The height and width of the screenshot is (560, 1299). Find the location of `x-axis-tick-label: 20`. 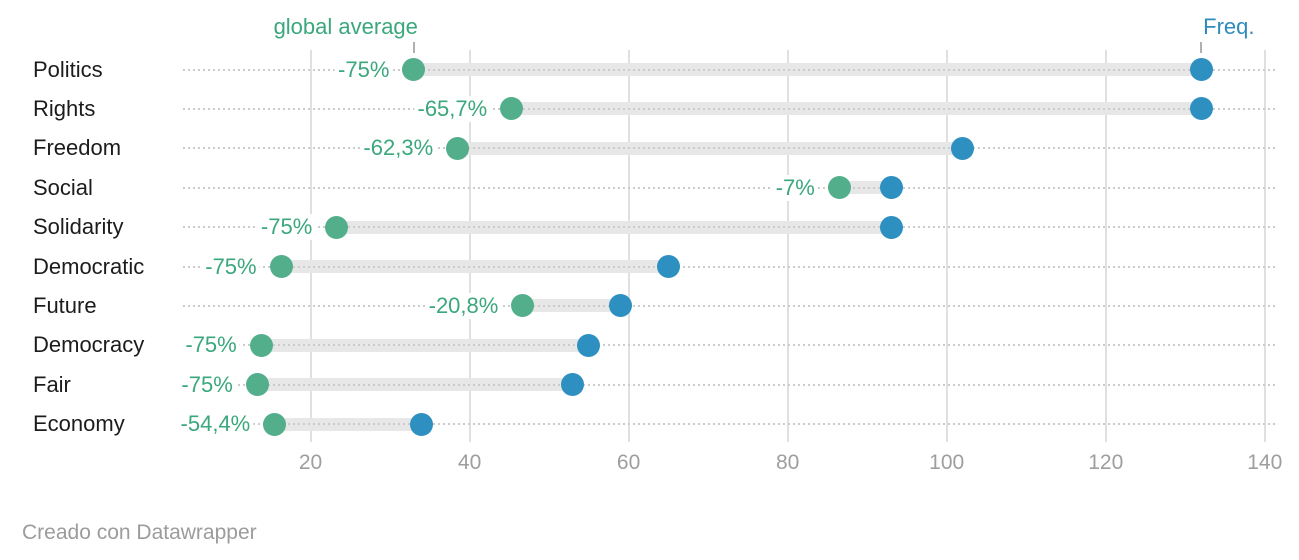

x-axis-tick-label: 20 is located at coordinates (310, 462).